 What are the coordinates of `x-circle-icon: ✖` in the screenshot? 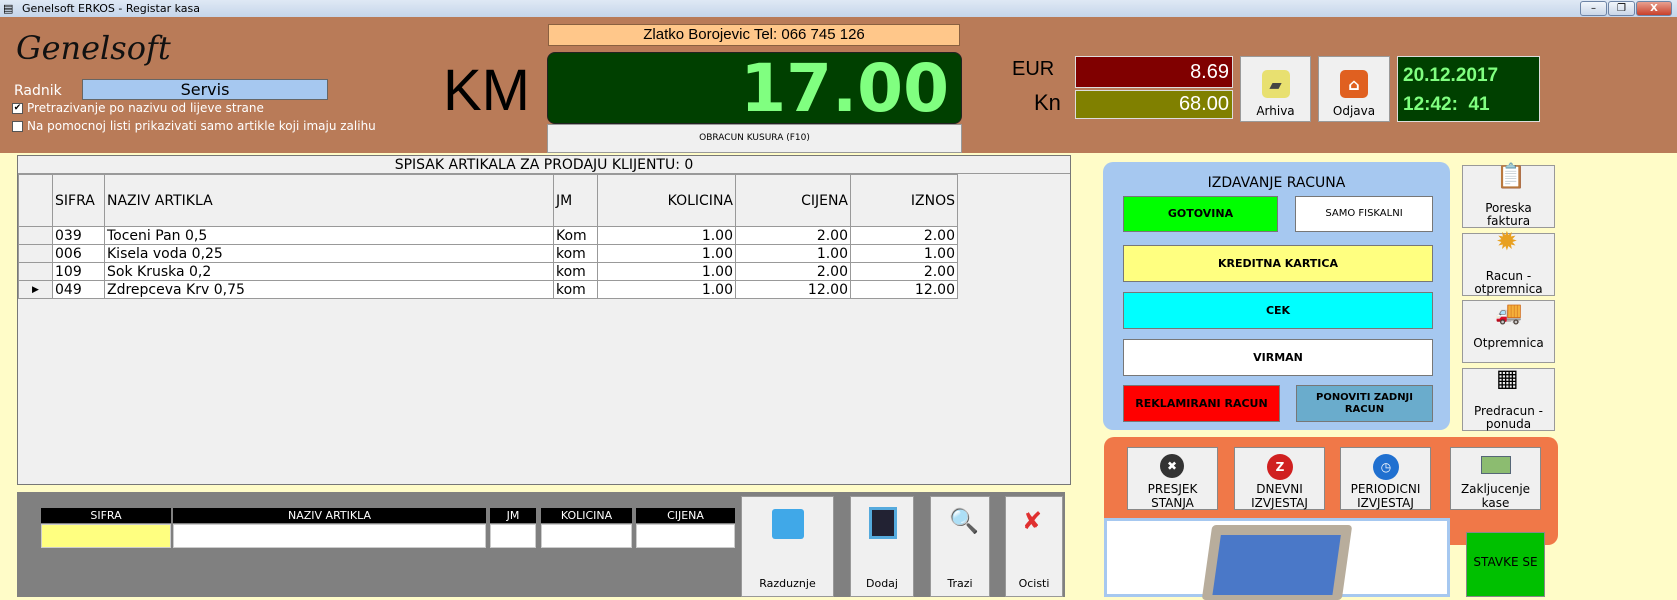 It's located at (1172, 466).